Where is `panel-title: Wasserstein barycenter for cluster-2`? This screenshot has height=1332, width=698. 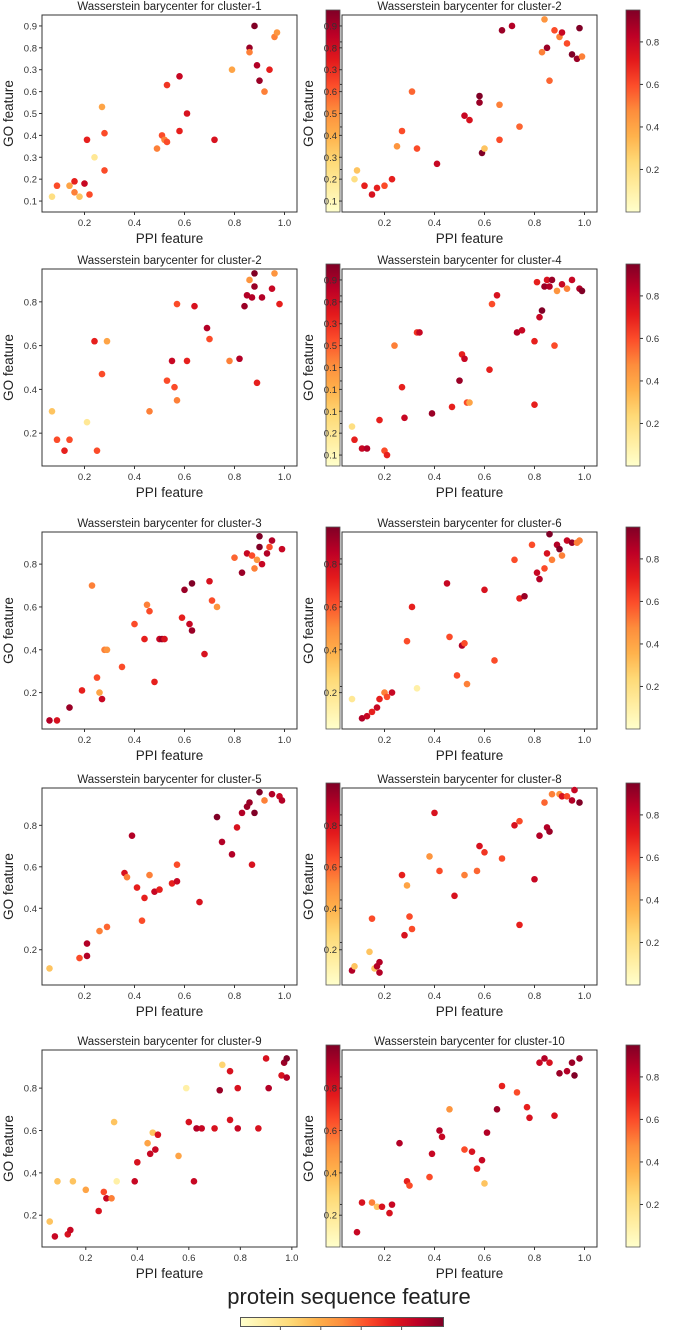 panel-title: Wasserstein barycenter for cluster-2 is located at coordinates (469, 7).